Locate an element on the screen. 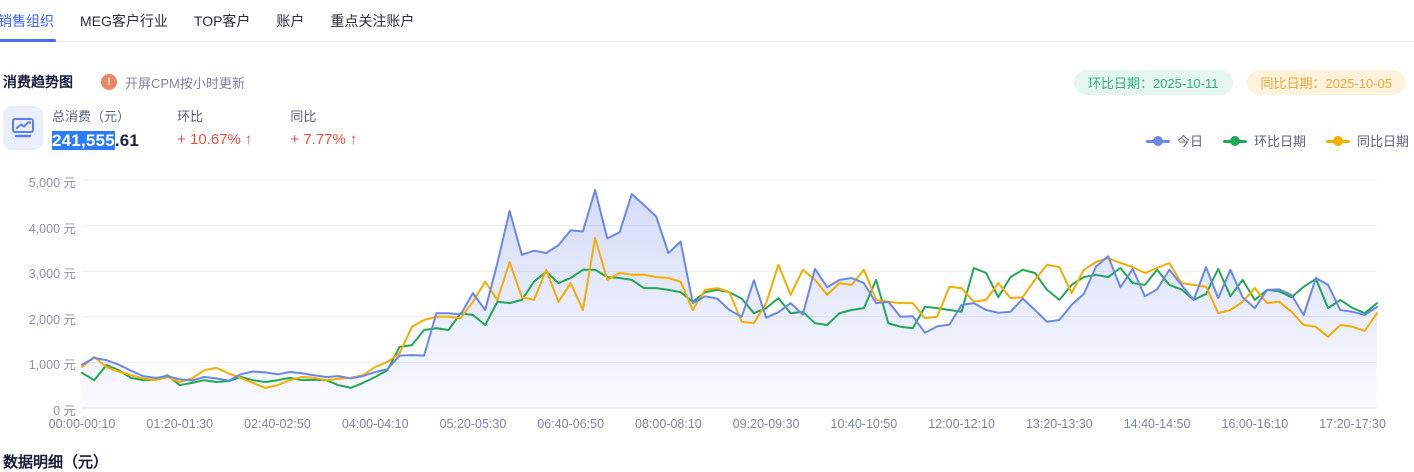 This screenshot has width=1414, height=472. x-tick-label: 02:40-02:50 is located at coordinates (277, 424).